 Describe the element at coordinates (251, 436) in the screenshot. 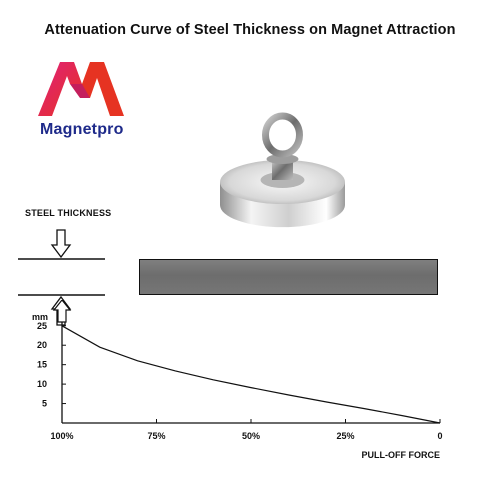

I see `x-tick-label: 50%` at that location.